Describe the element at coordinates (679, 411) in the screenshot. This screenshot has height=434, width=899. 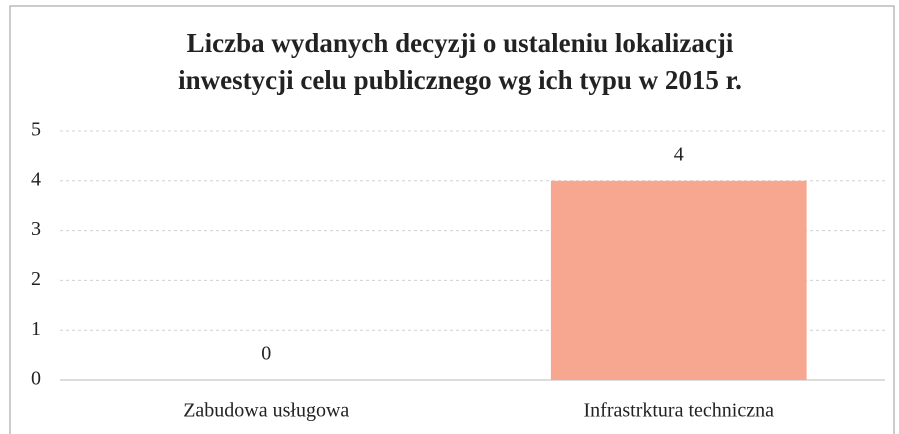
I see `x-tick-label: Infrastrktura techniczna` at that location.